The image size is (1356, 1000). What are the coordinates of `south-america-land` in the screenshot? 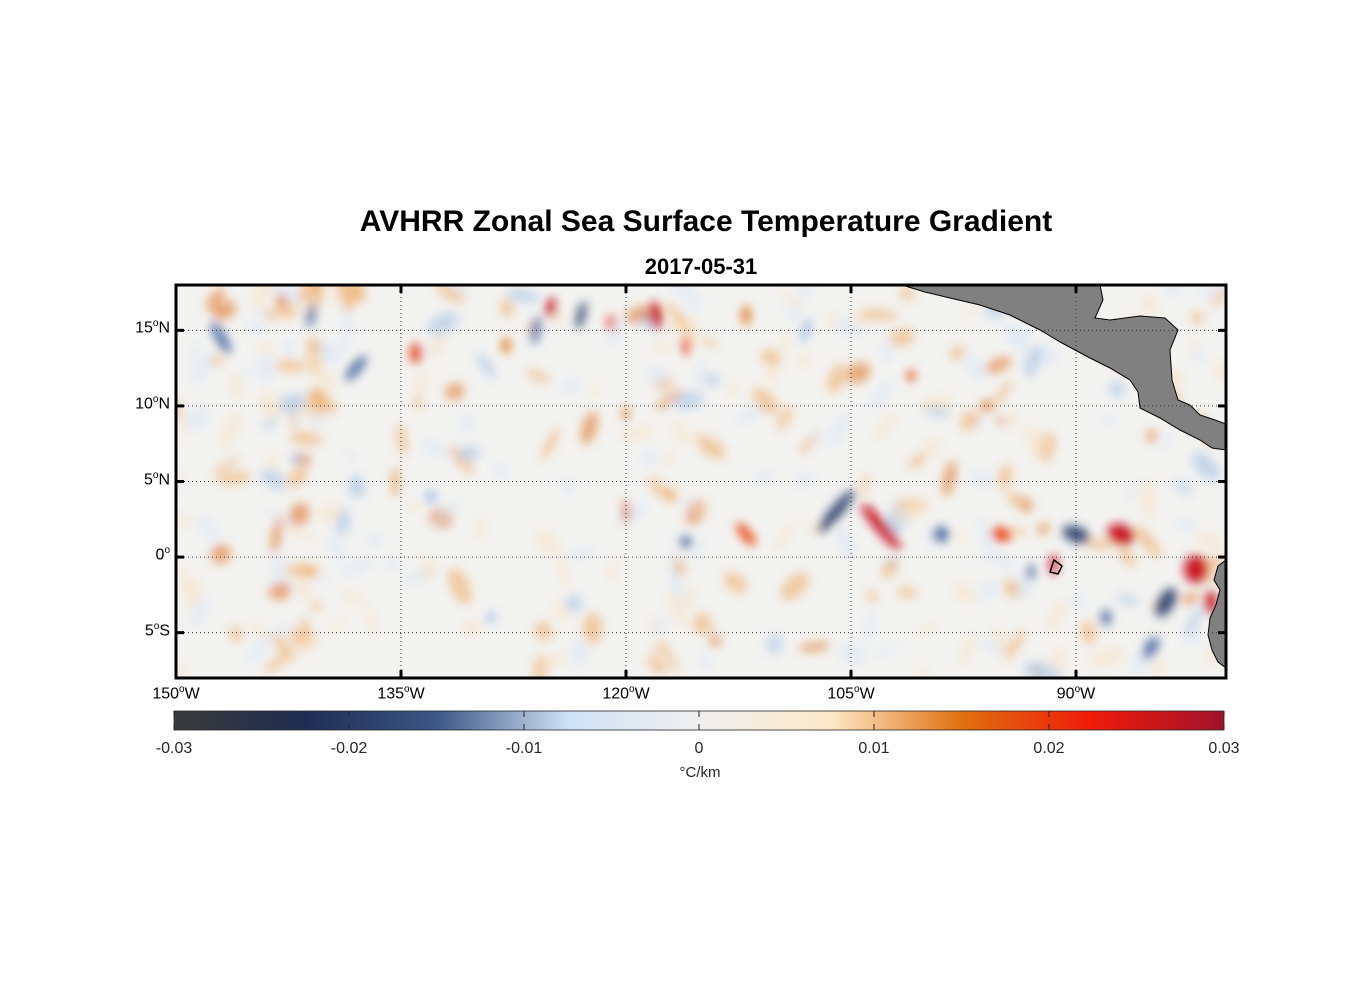 It's located at (1216, 614).